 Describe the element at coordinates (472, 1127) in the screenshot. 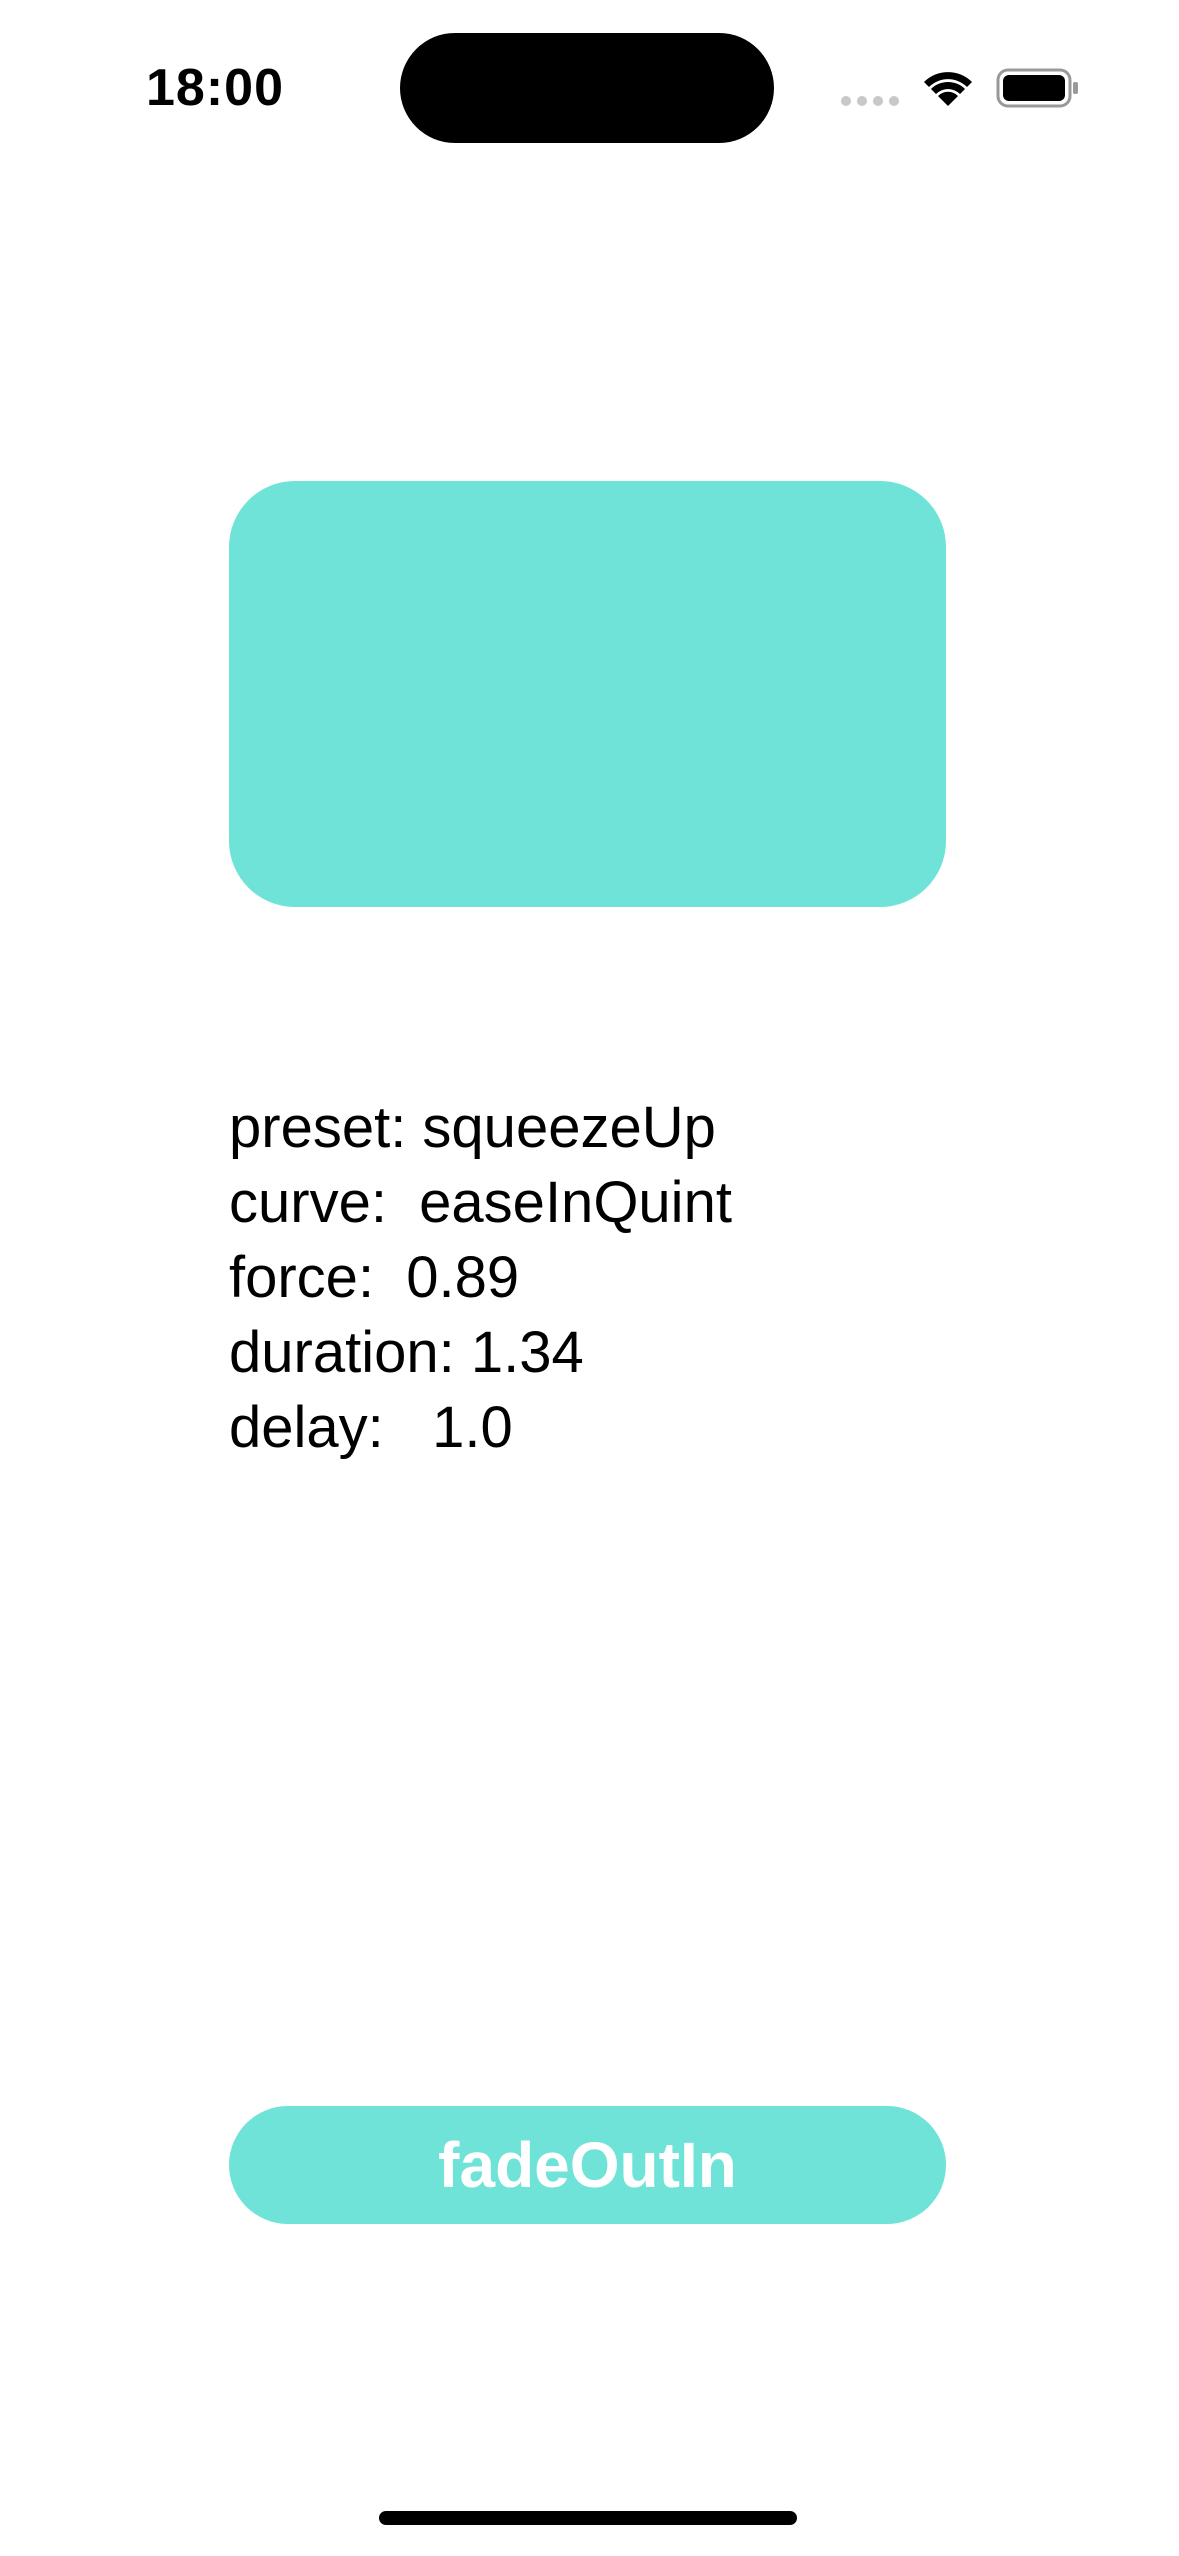

I see `info-line: preset: squeezeUp` at that location.